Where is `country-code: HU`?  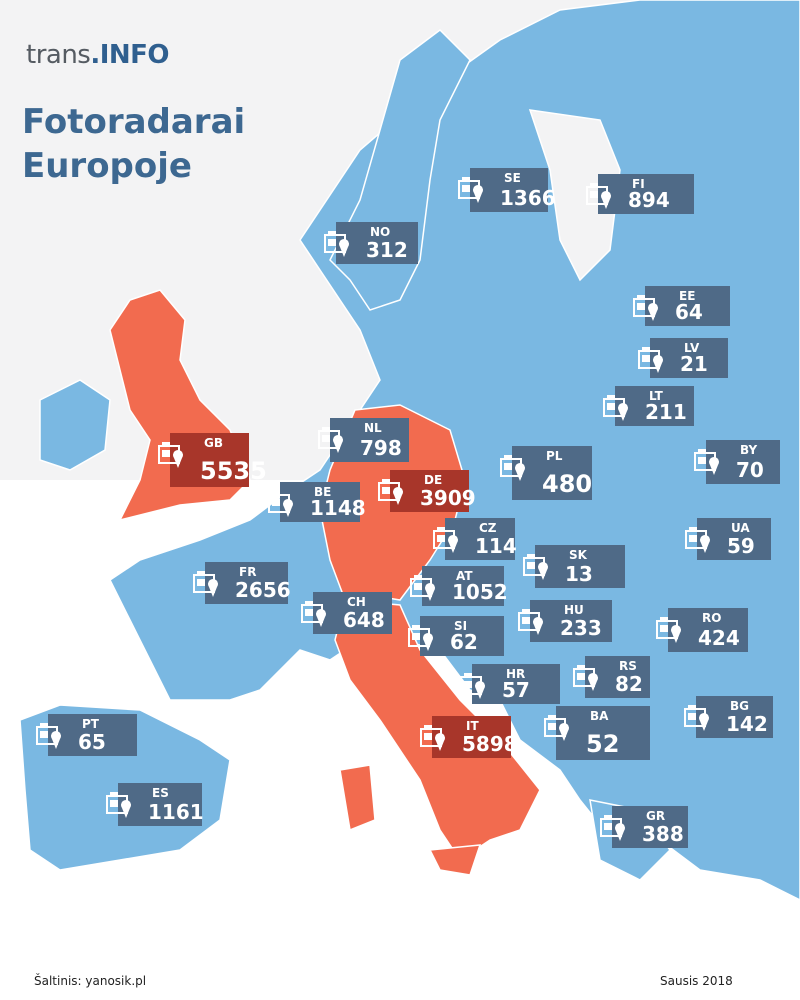
country-code: HU is located at coordinates (574, 610).